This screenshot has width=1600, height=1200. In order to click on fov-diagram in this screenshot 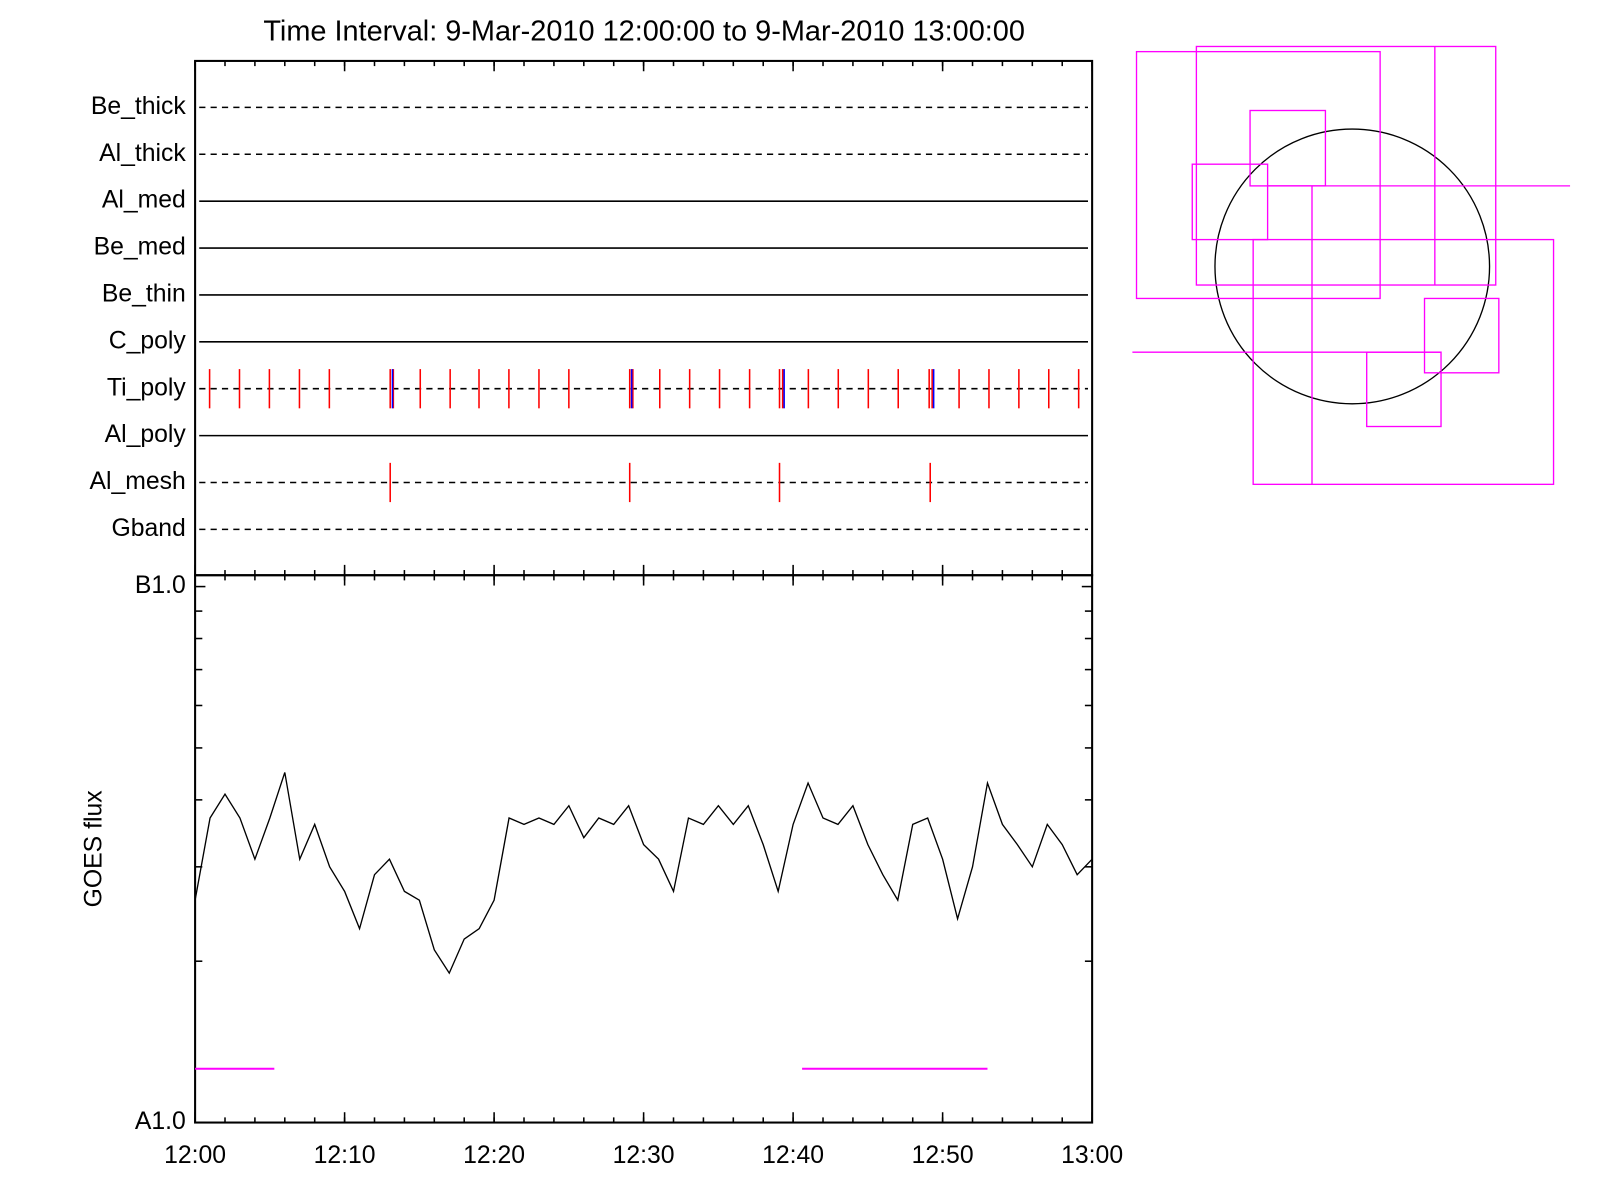, I will do `click(1351, 265)`.